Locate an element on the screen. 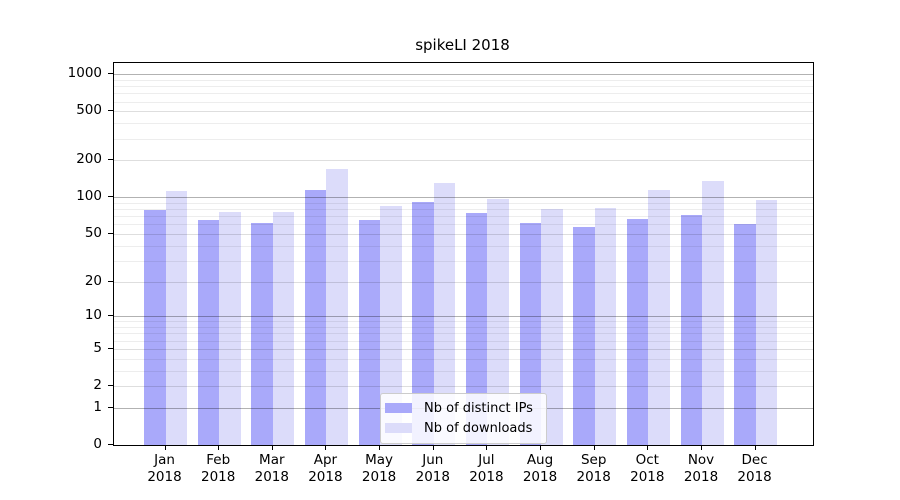  legend-label-distinct-ips: Nb of distinct IPs is located at coordinates (478, 408).